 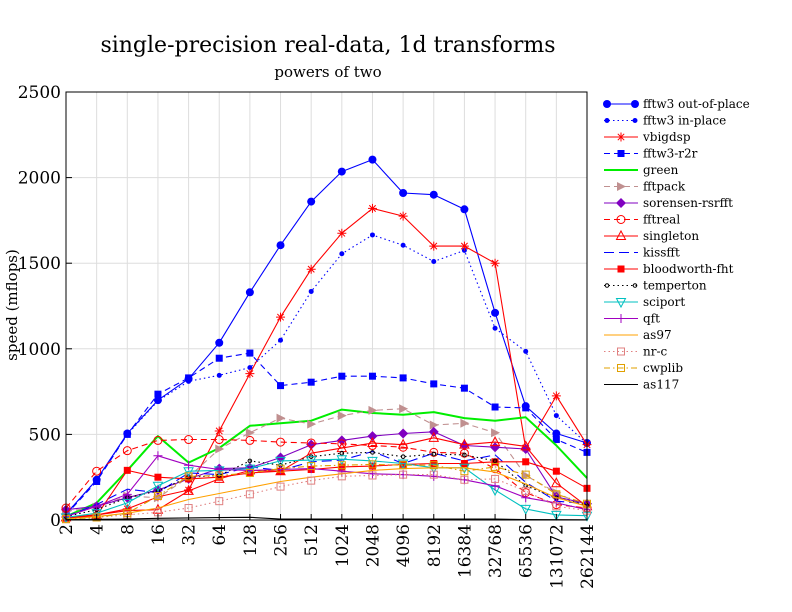 What do you see at coordinates (671, 236) in the screenshot?
I see `legend-label: singleton` at bounding box center [671, 236].